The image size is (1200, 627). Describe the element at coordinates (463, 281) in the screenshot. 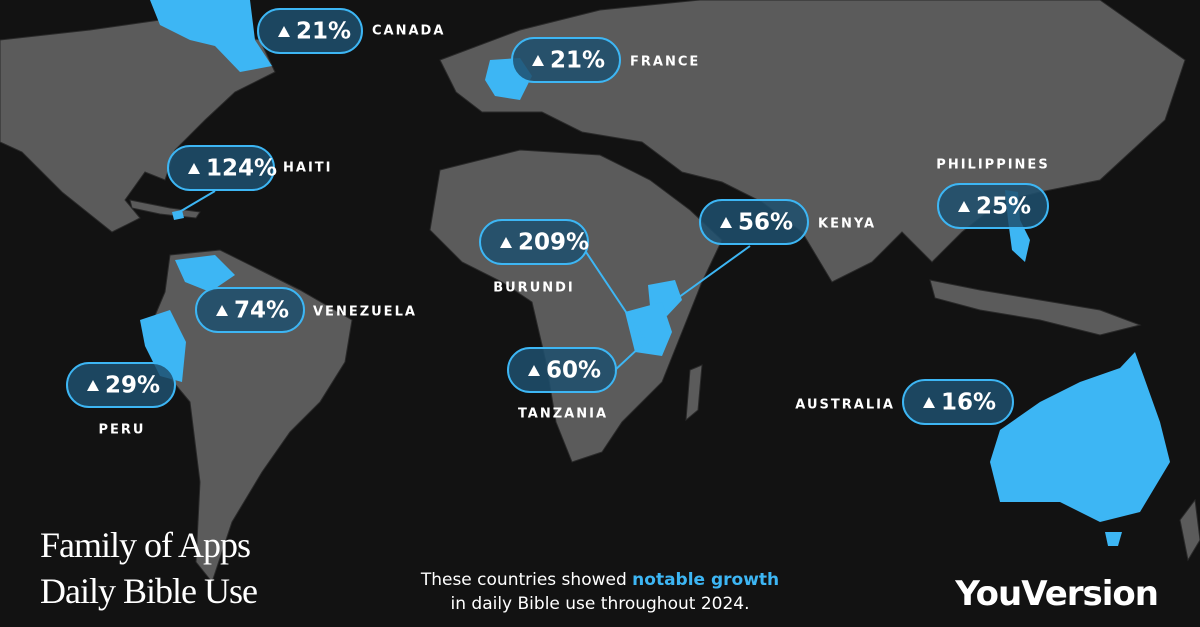

I see `leader-lines` at that location.